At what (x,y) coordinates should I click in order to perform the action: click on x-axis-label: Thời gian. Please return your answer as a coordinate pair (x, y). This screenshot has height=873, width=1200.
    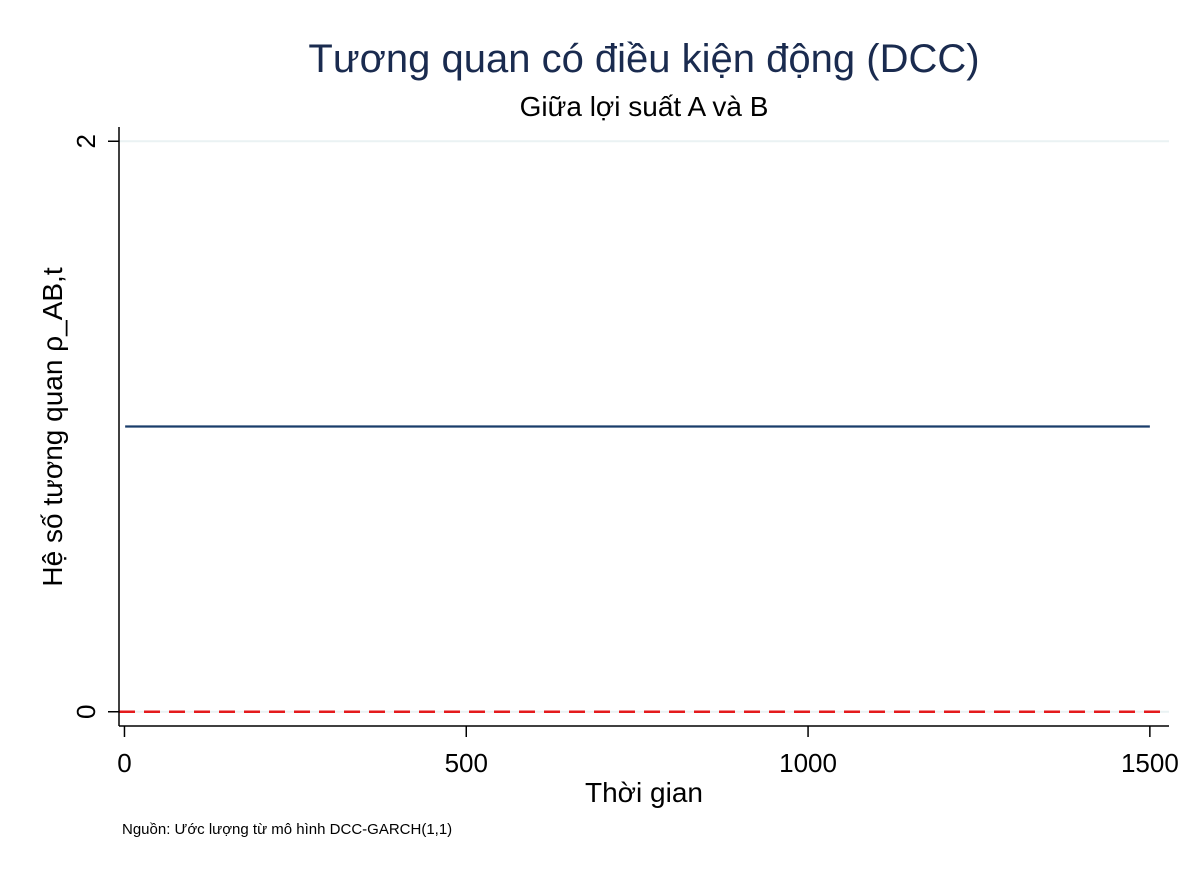
    Looking at the image, I should click on (644, 792).